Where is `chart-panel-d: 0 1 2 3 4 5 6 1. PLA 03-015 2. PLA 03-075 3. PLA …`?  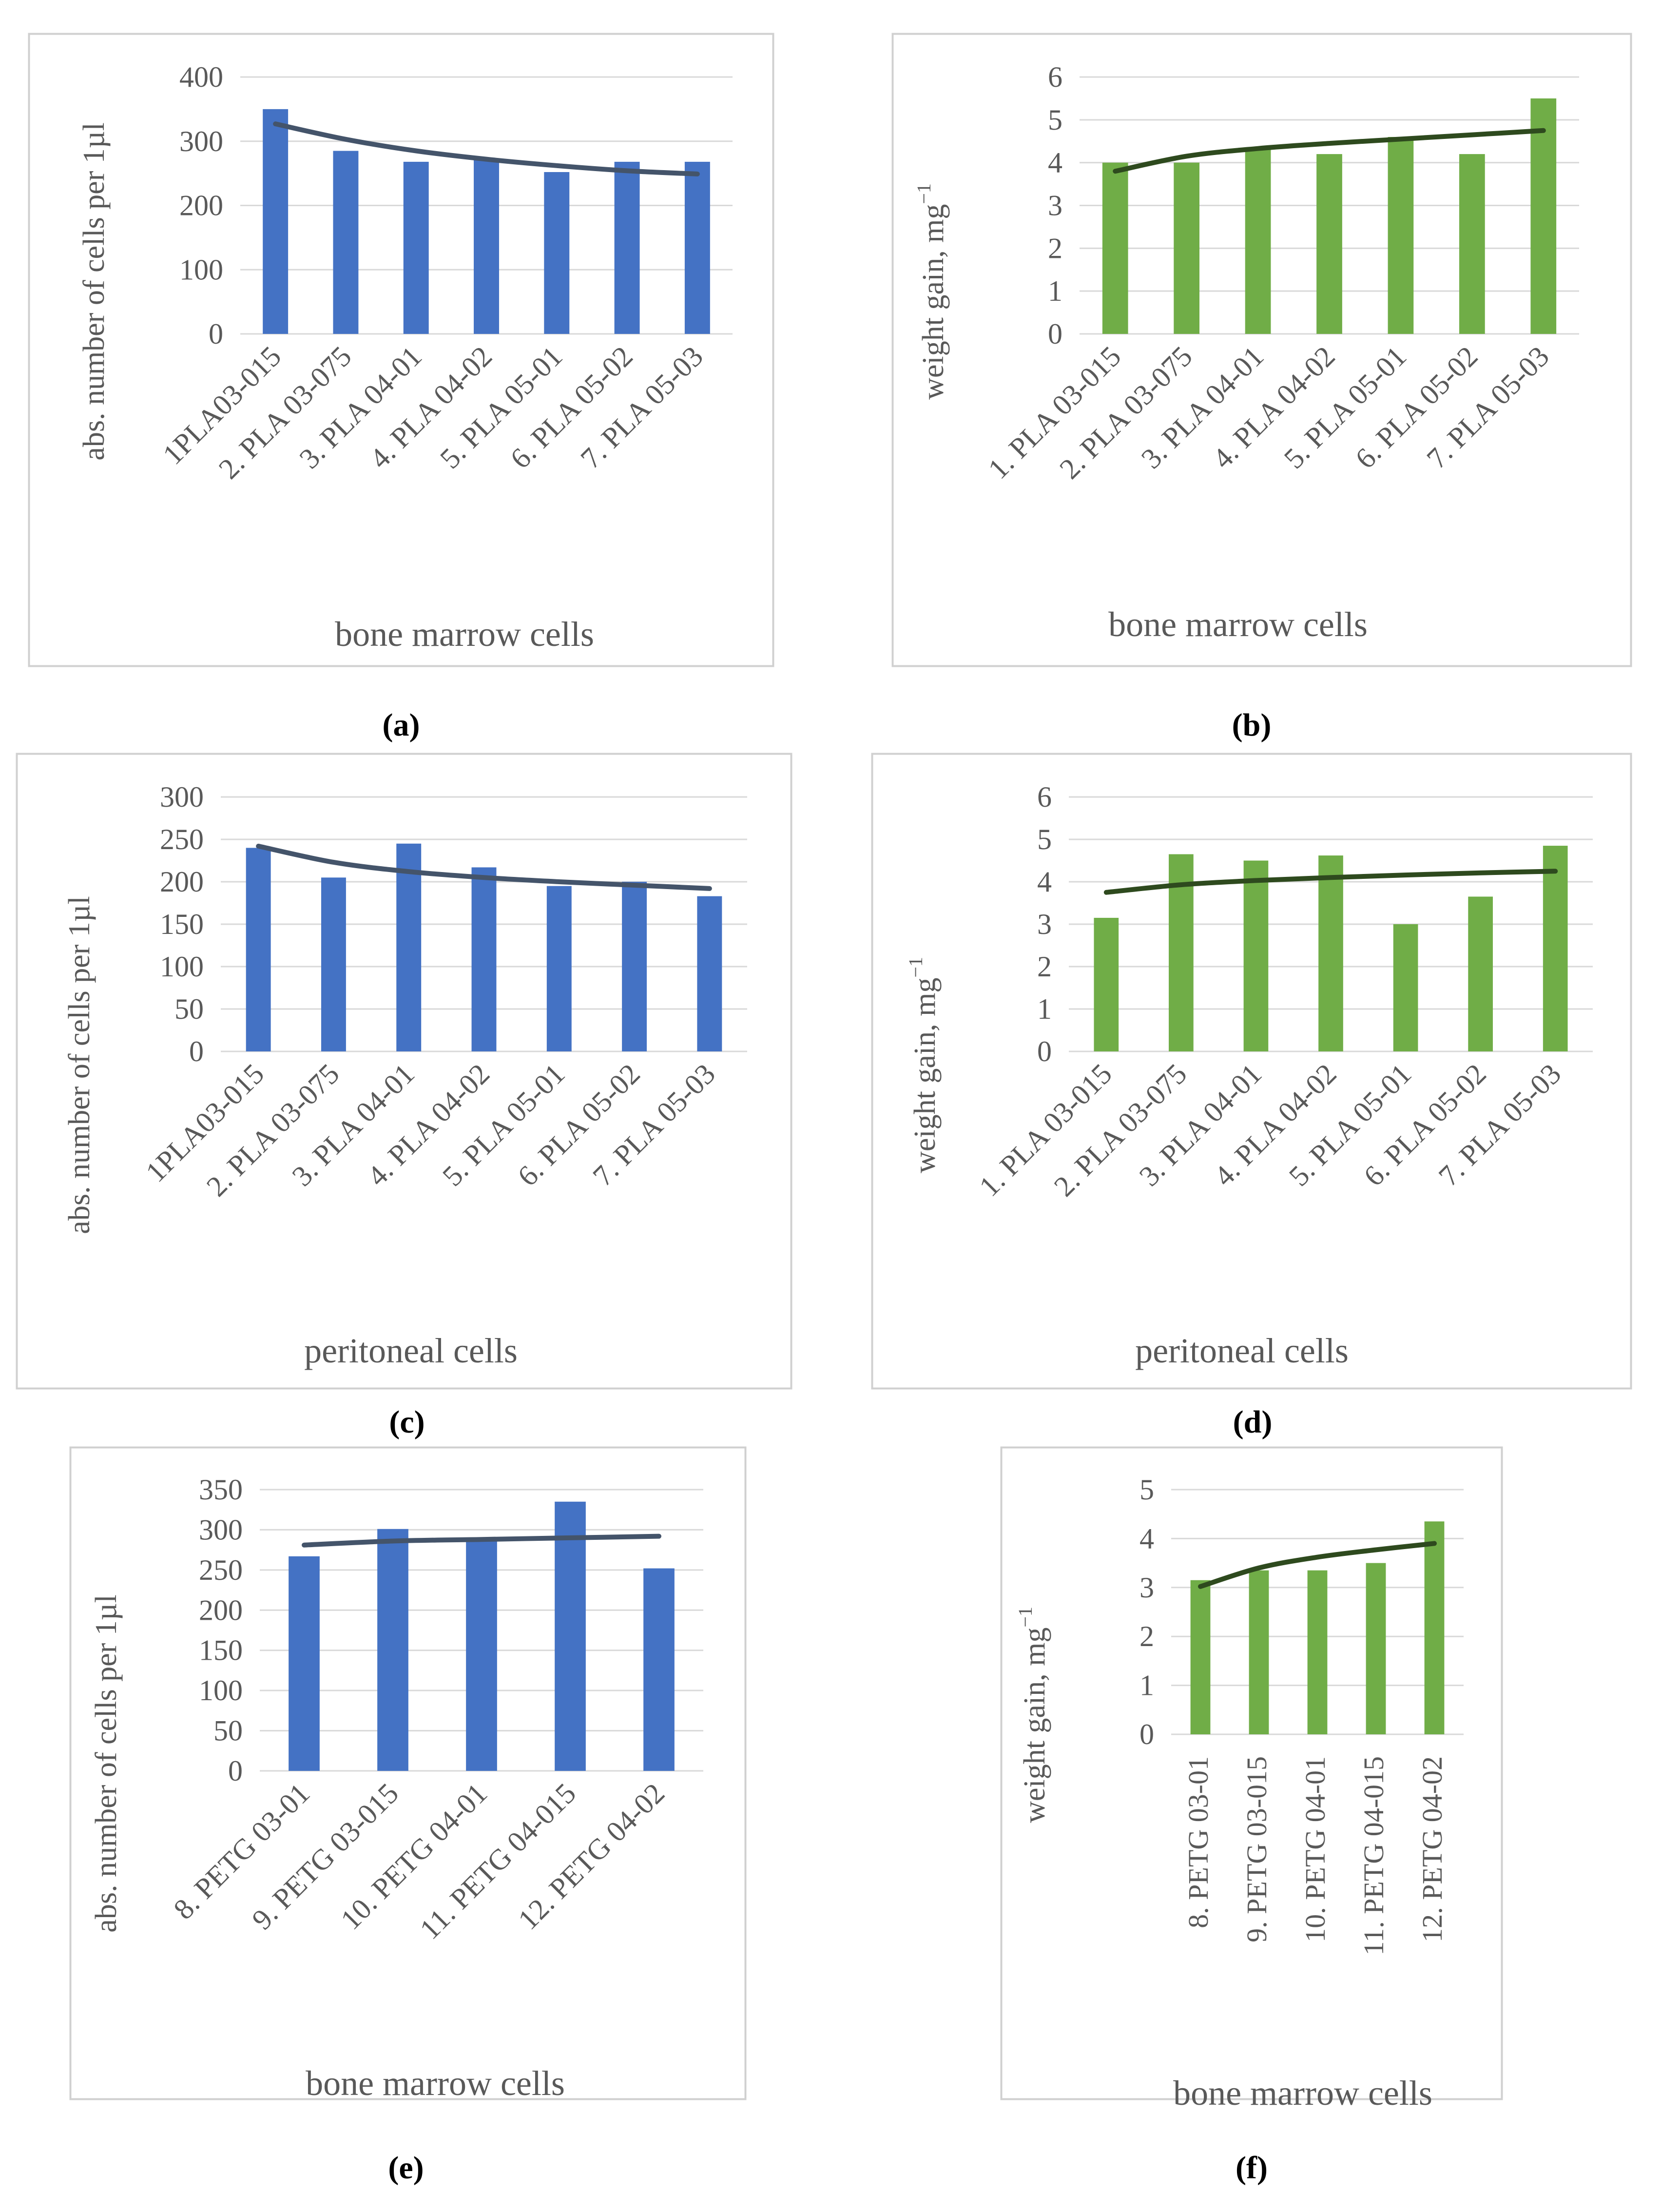 chart-panel-d: 0 1 2 3 4 5 6 1. PLA 03-015 2. PLA 03-075 3. PLA … is located at coordinates (1251, 1071).